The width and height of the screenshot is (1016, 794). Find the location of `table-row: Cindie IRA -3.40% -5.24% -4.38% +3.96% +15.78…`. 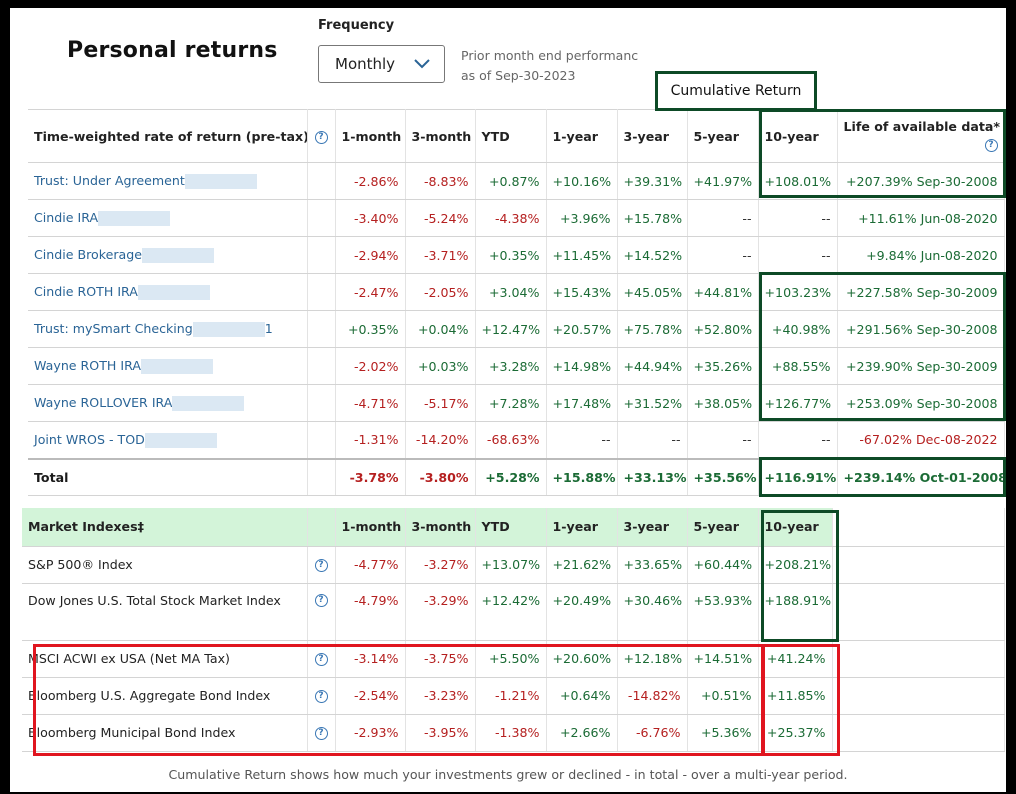

table-row: Cindie IRA -3.40% -5.24% -4.38% +3.96% +15.78… is located at coordinates (516, 218).